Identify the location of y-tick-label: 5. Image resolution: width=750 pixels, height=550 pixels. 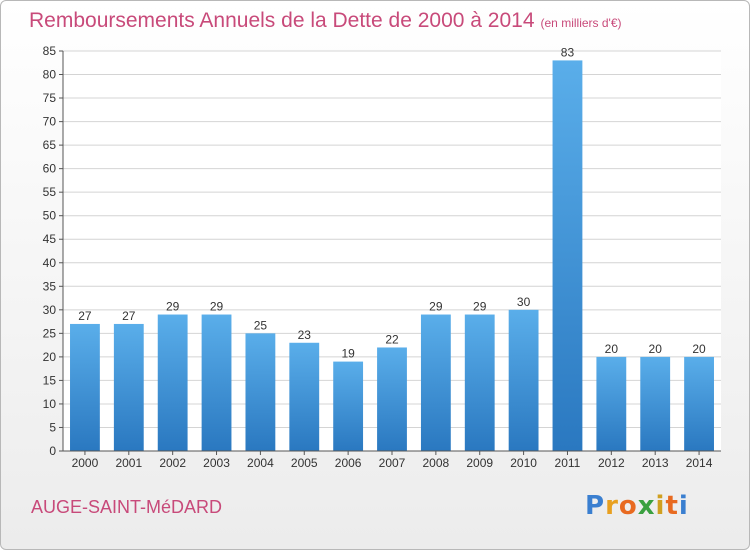
(52, 427).